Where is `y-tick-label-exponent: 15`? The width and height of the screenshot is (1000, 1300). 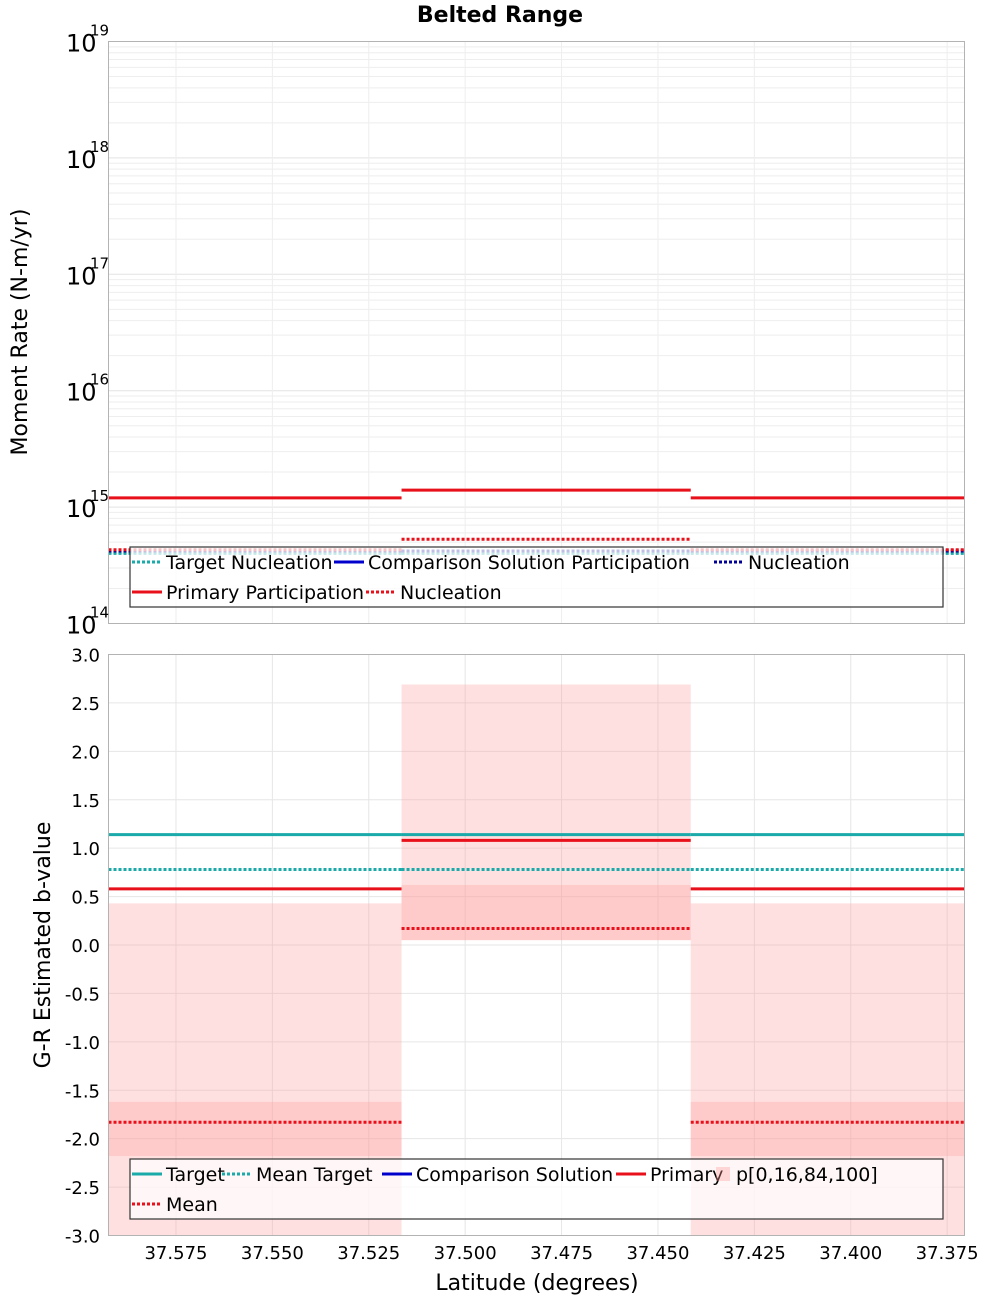
y-tick-label-exponent: 15 is located at coordinates (99, 496).